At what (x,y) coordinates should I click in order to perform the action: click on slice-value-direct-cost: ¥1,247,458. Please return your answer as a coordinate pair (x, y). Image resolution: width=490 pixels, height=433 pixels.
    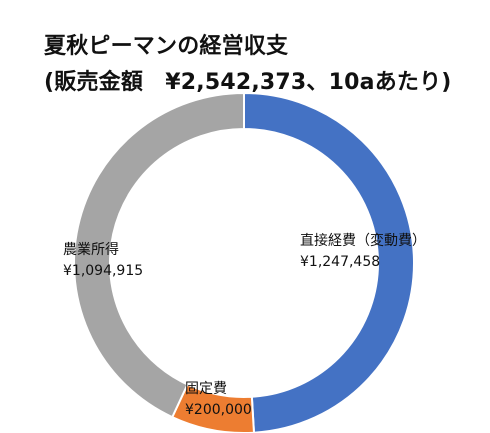
    Looking at the image, I should click on (340, 262).